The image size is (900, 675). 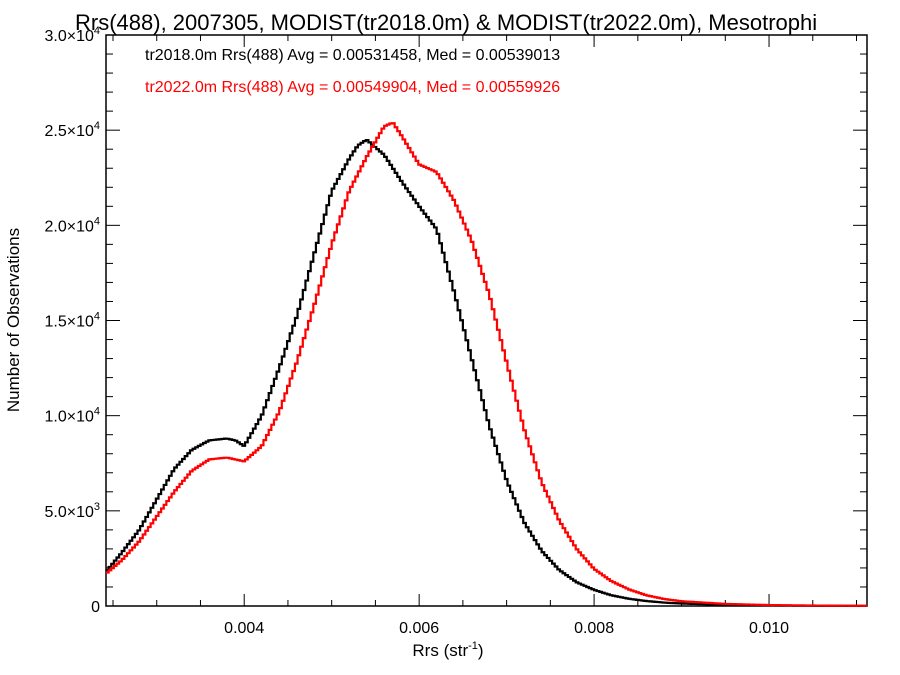 What do you see at coordinates (97, 507) in the screenshot?
I see `y-tick-exponent: 3` at bounding box center [97, 507].